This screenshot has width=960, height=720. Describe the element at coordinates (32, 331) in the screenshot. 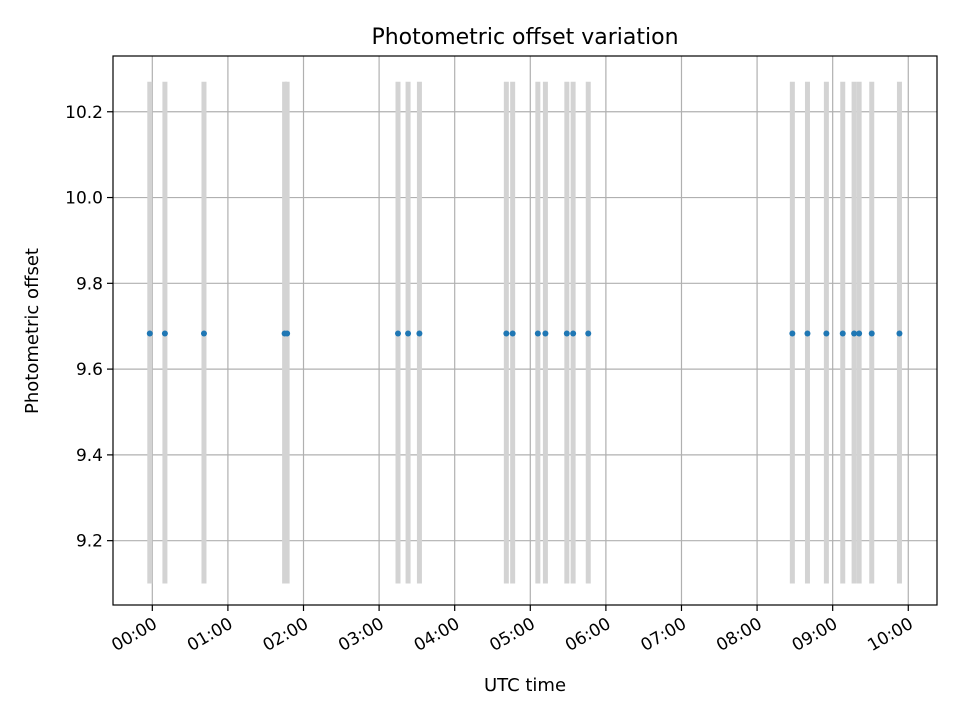

I see `y-axis-label: Photometric offset` at that location.